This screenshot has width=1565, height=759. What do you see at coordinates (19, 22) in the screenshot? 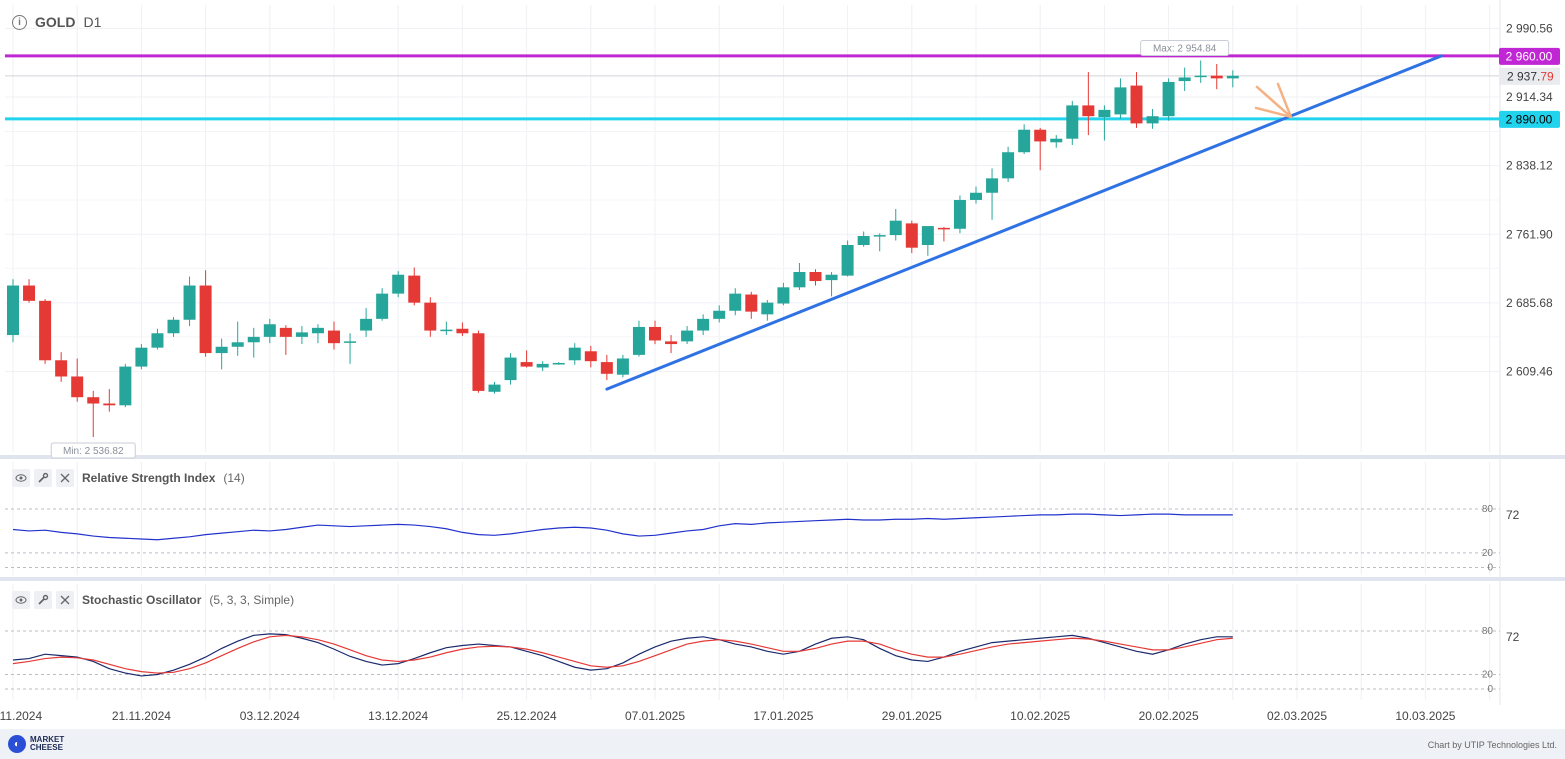
I see `info-icon: i` at bounding box center [19, 22].